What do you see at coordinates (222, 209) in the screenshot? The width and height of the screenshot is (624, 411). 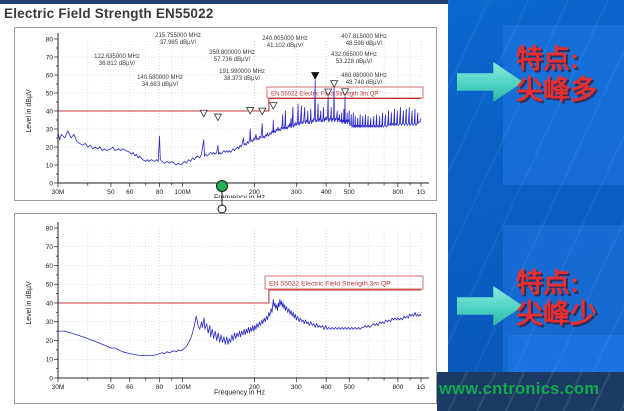 I see `pin-open-circle` at bounding box center [222, 209].